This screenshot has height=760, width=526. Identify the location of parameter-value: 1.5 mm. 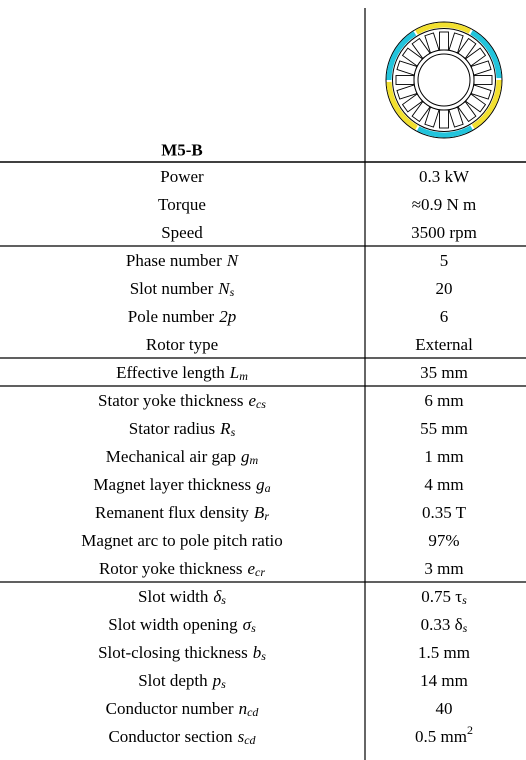
(444, 652).